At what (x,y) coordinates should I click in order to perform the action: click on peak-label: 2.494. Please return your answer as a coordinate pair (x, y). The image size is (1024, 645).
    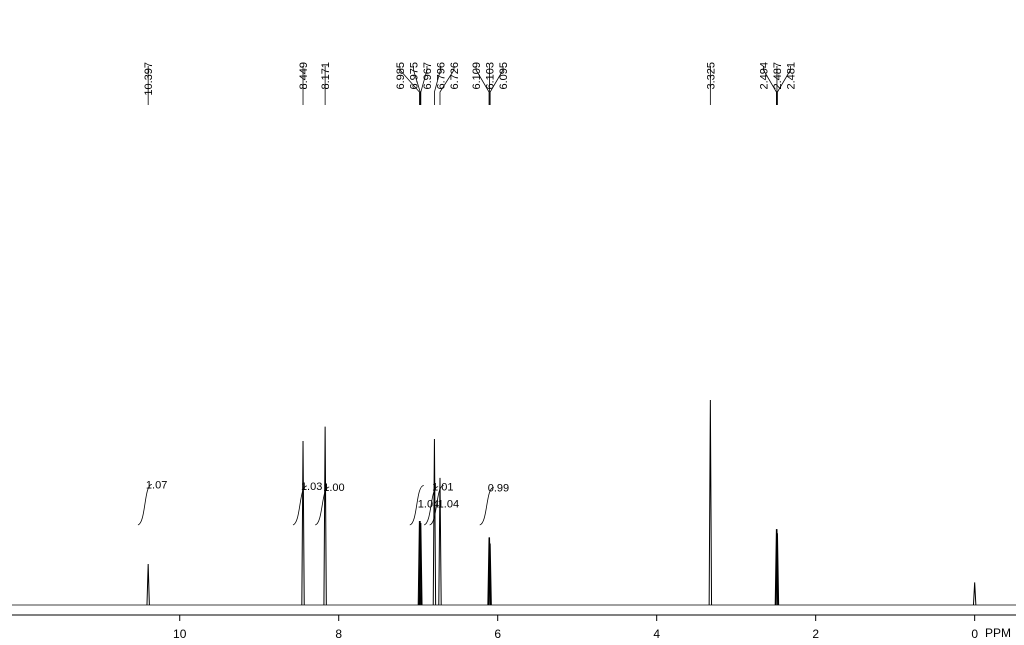
    Looking at the image, I should click on (764, 76).